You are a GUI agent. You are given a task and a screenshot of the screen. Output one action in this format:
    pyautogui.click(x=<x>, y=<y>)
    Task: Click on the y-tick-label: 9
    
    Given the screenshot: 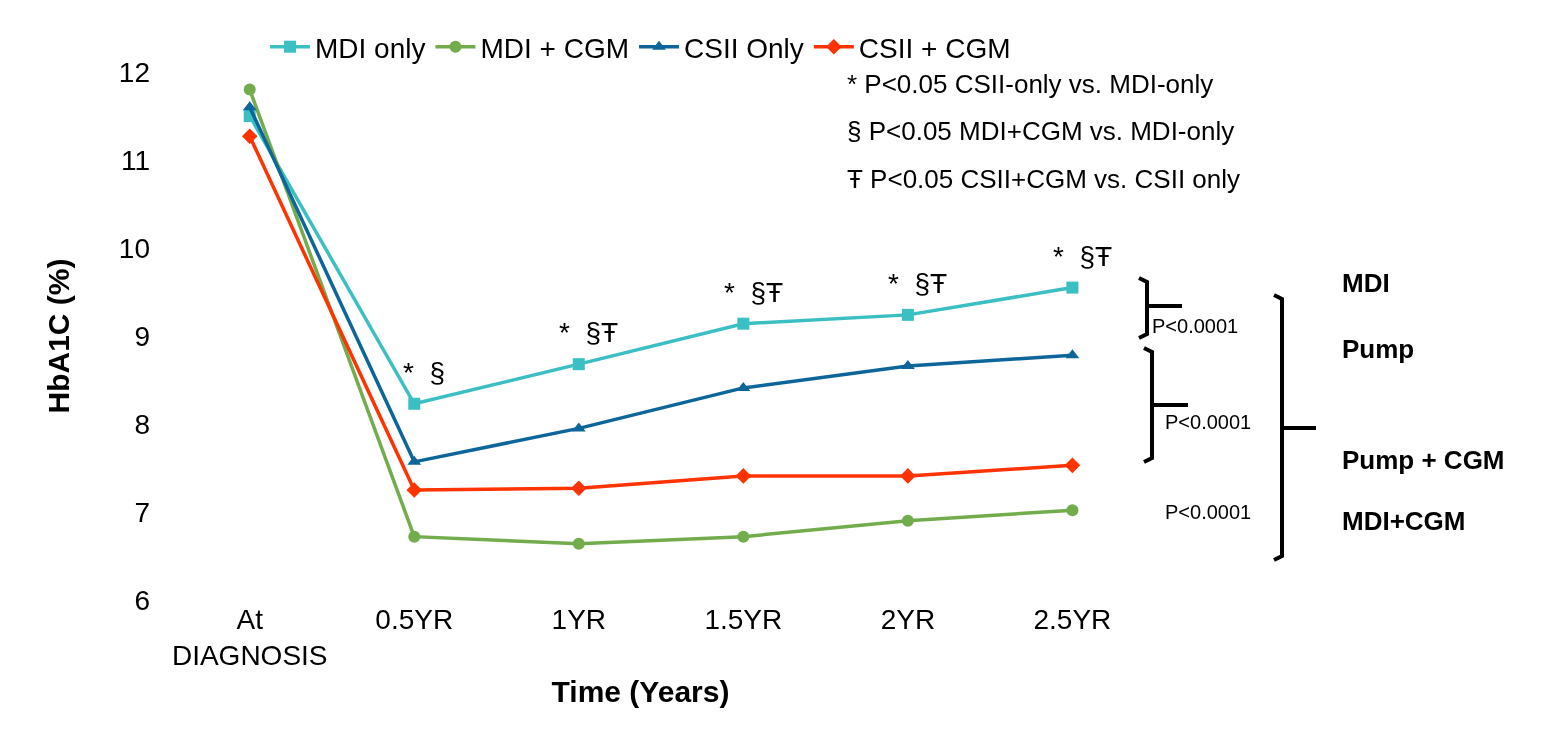 What is the action you would take?
    pyautogui.click(x=142, y=336)
    